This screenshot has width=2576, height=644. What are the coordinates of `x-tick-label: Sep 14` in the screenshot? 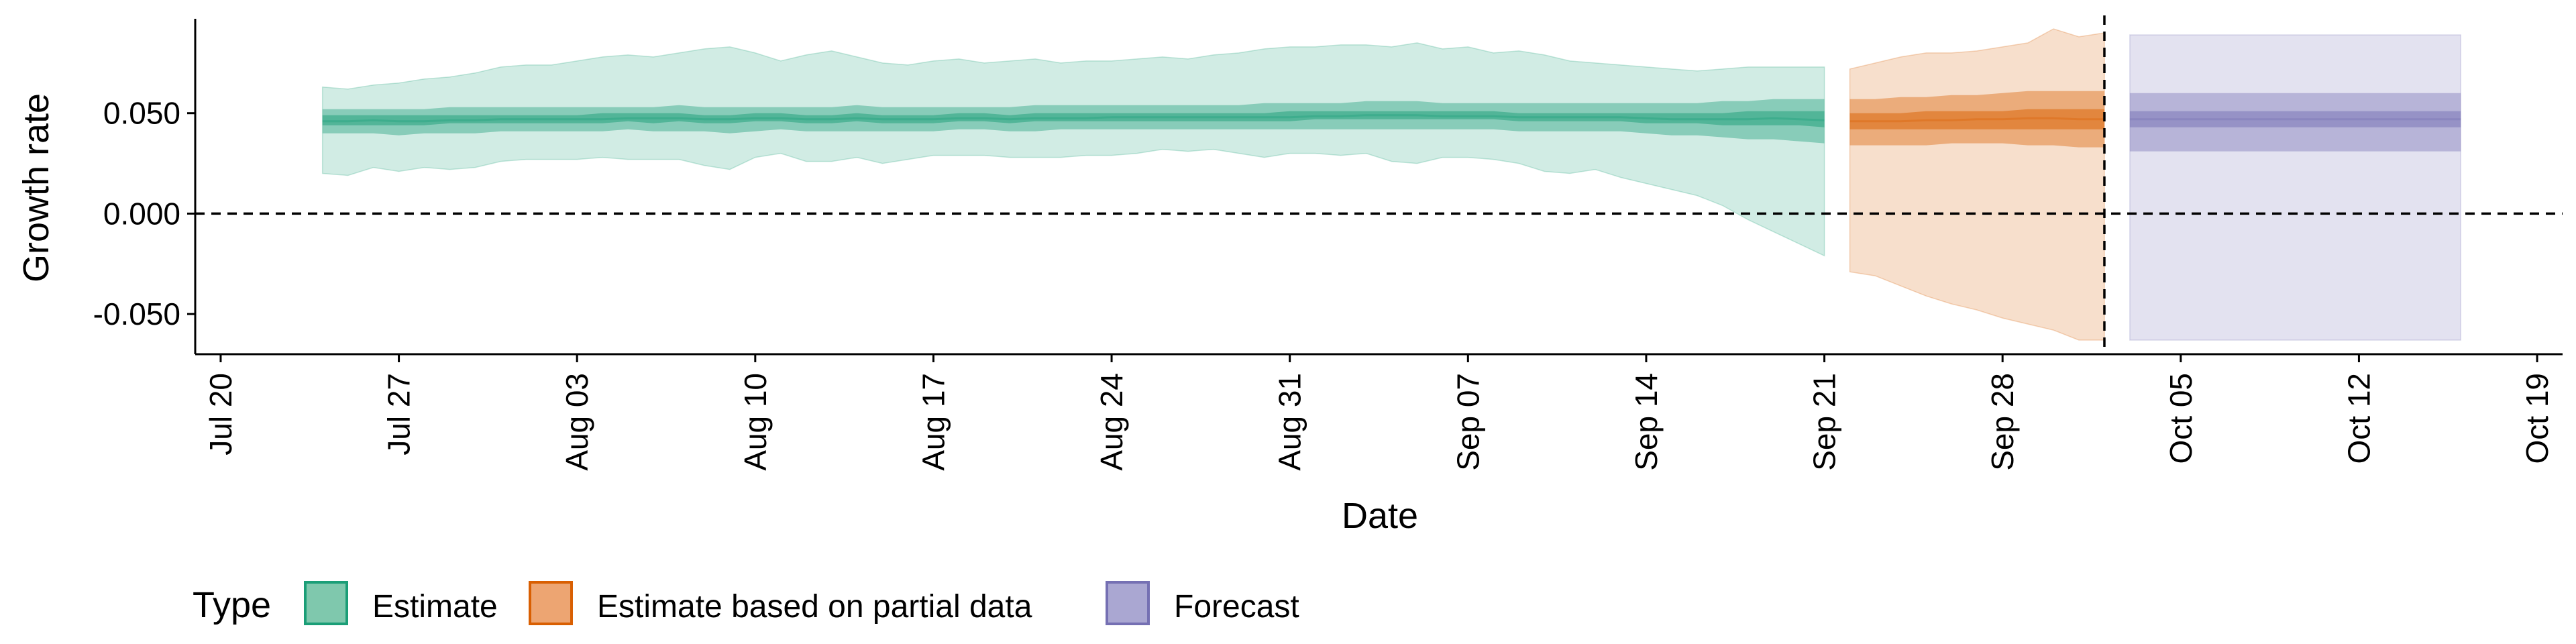 It's located at (1646, 422).